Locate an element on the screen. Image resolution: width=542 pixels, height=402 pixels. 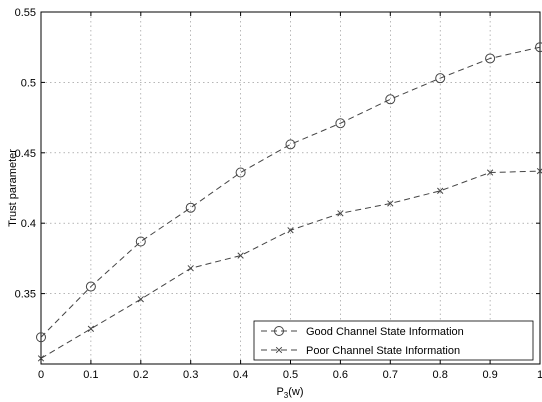
x-axis-label-suffix: (w) is located at coordinates (295, 392).